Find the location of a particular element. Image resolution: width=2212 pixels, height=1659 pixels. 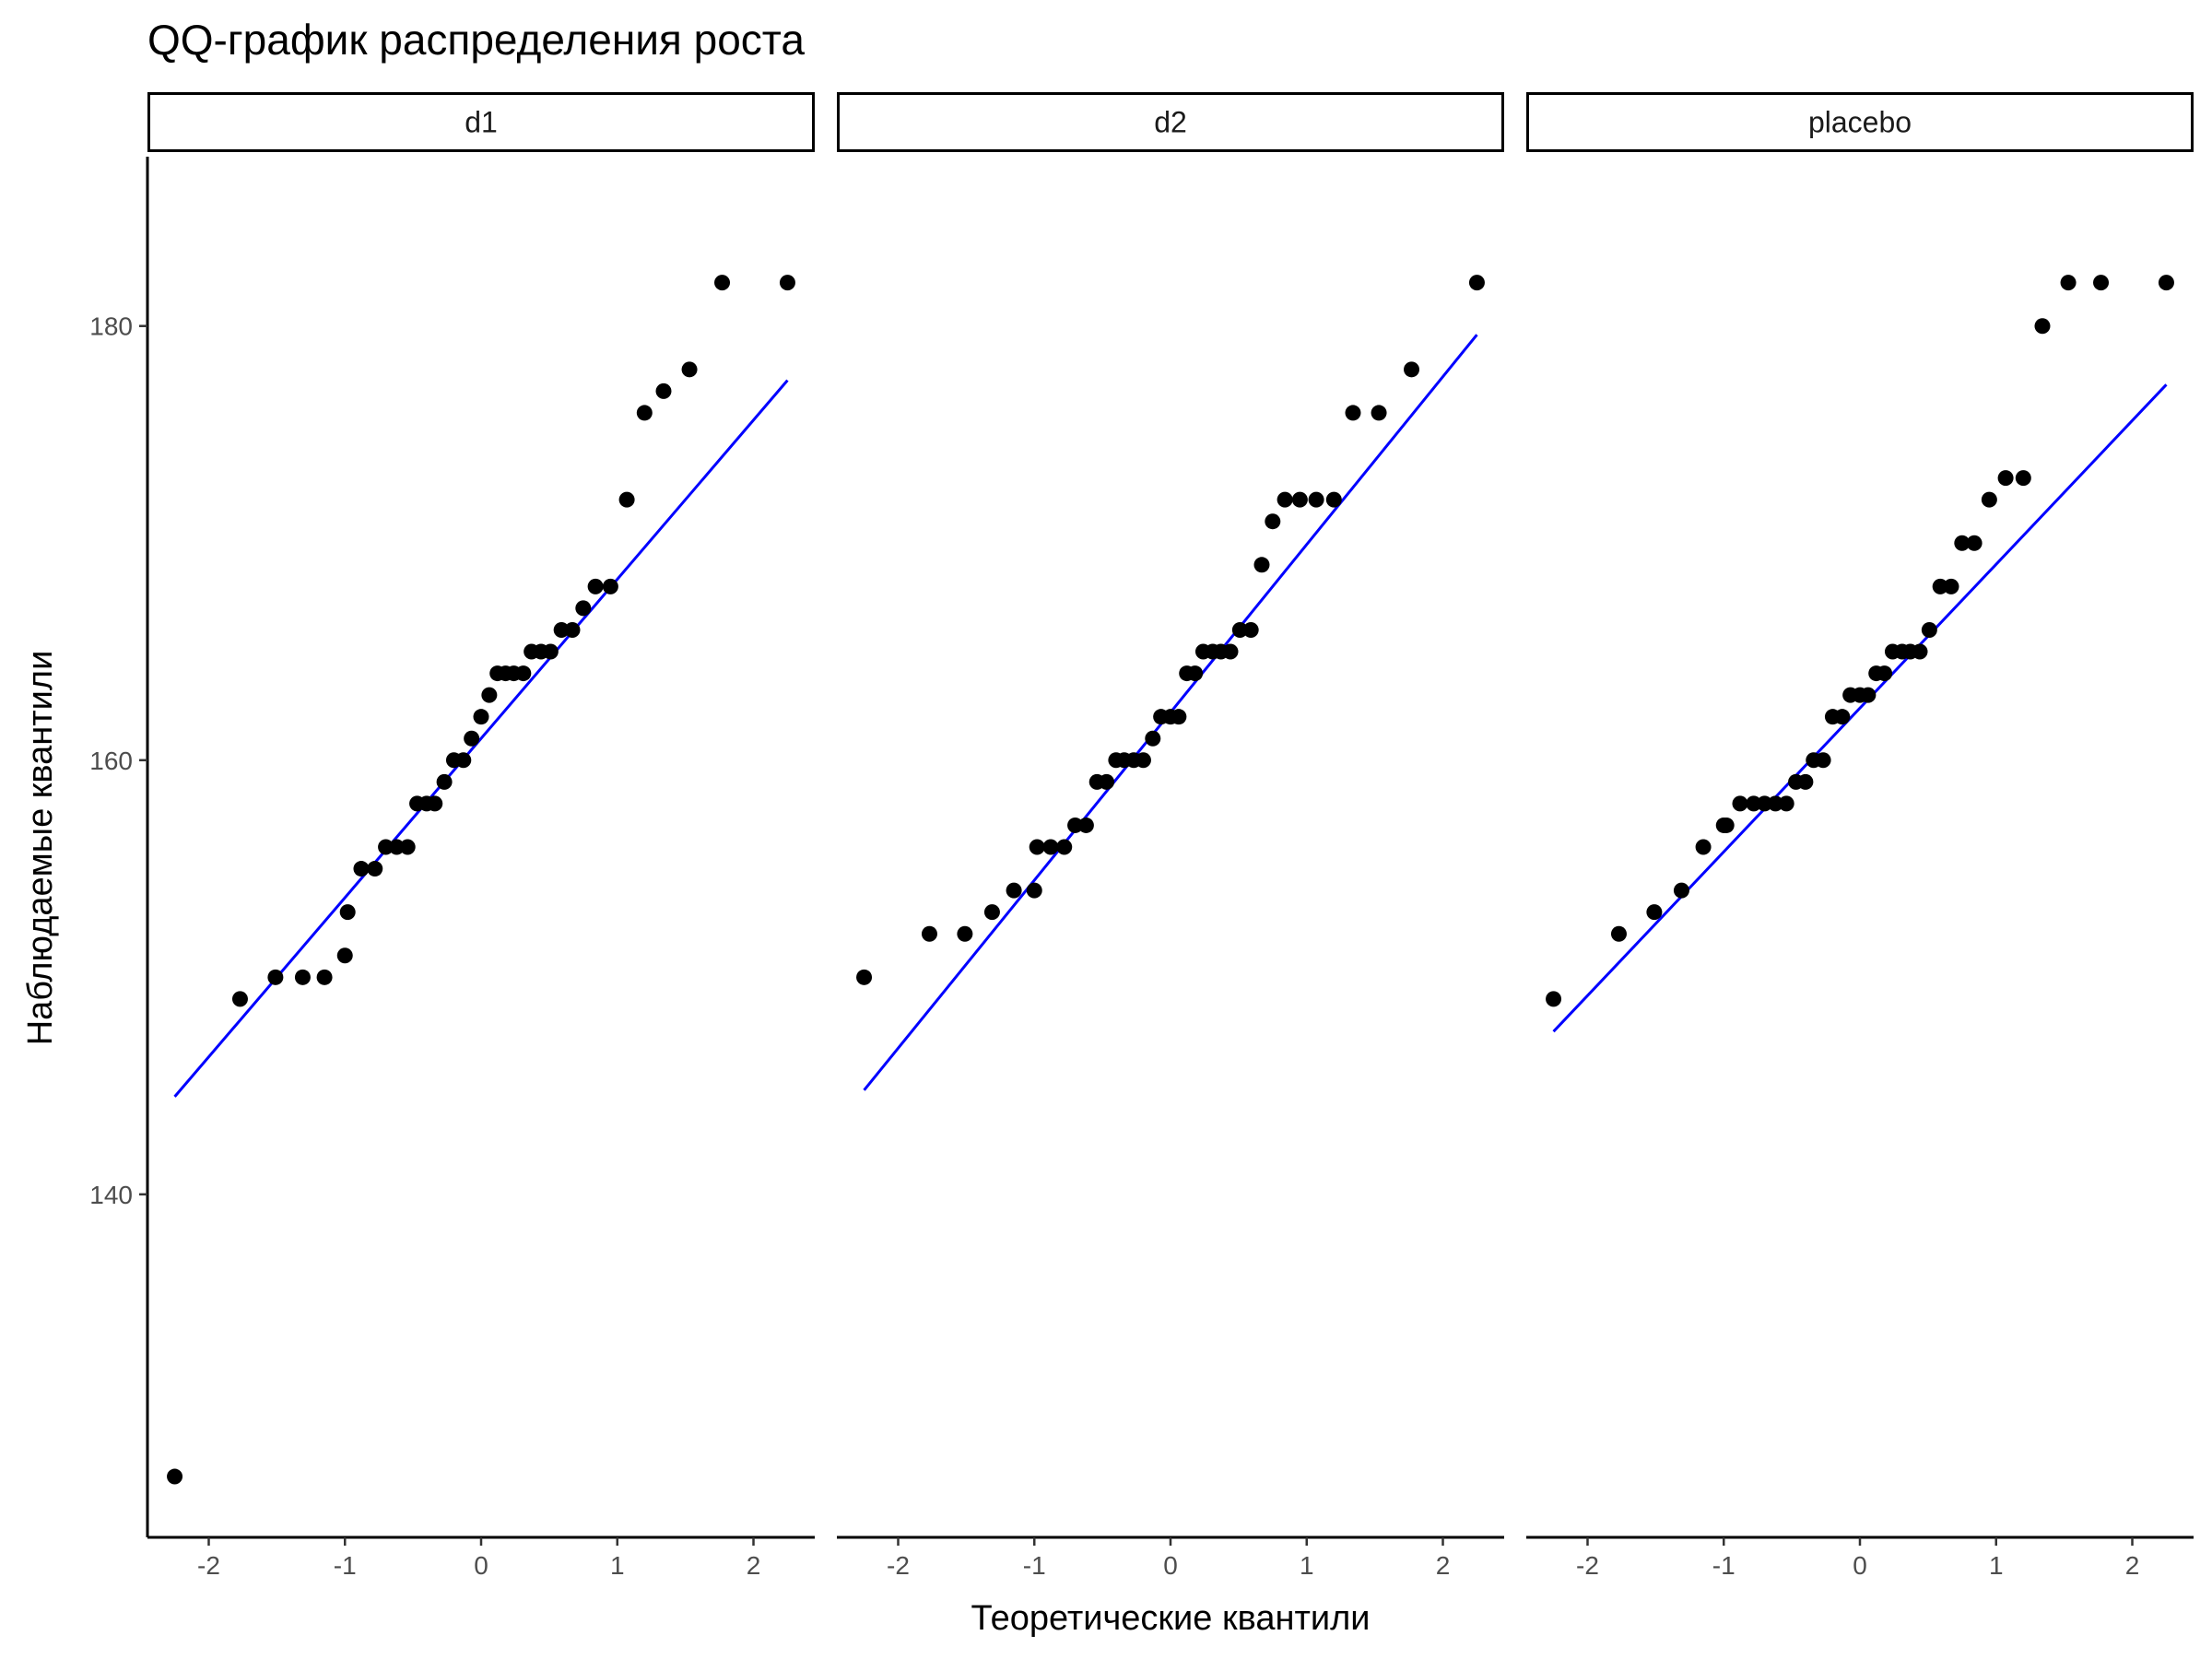

y-tick-label: 180 is located at coordinates (111, 326).